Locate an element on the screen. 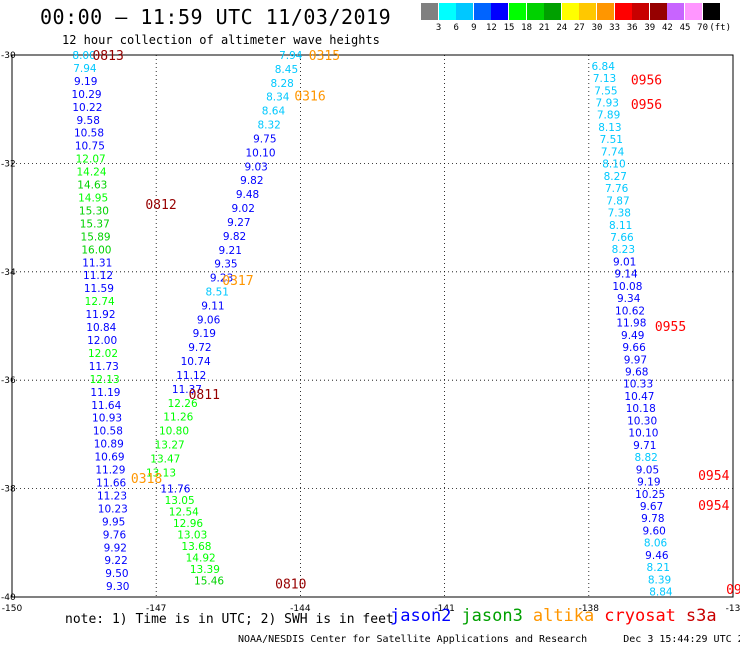  wave-height-value: 9.58 is located at coordinates (88, 121).